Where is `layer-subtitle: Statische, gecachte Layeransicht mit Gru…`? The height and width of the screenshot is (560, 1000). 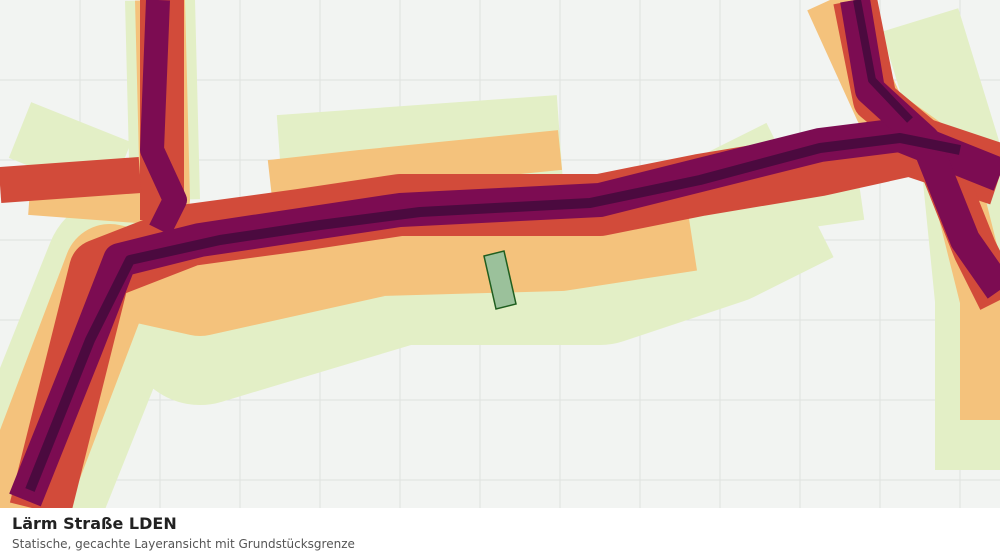
layer-subtitle: Statische, gecachte Layeransicht mit Gru… is located at coordinates (183, 544).